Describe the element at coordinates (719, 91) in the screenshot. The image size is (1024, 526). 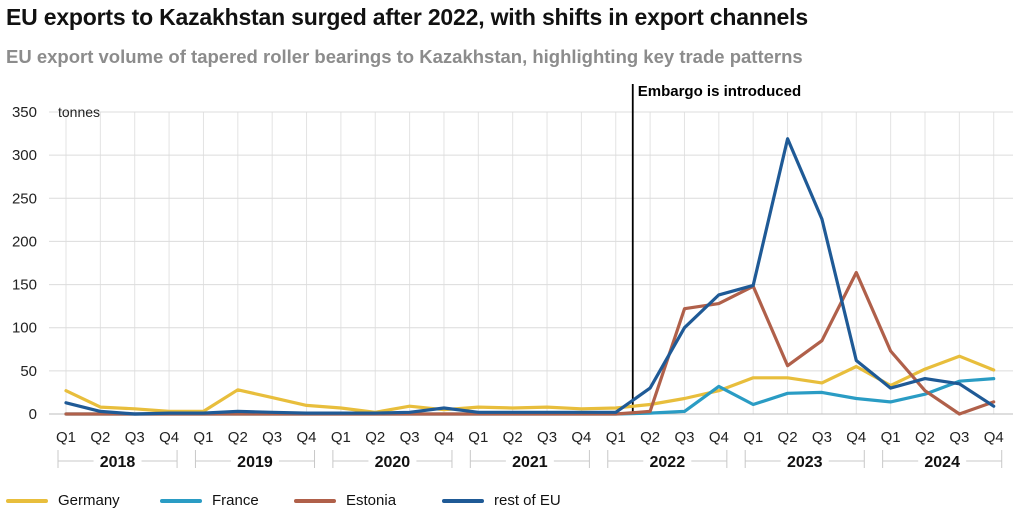
I see `embargo-annotation: Embargo is introduced` at that location.